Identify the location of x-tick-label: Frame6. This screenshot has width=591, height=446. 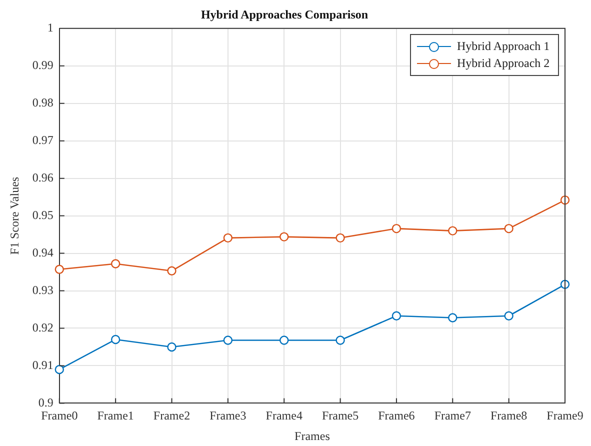
(396, 415).